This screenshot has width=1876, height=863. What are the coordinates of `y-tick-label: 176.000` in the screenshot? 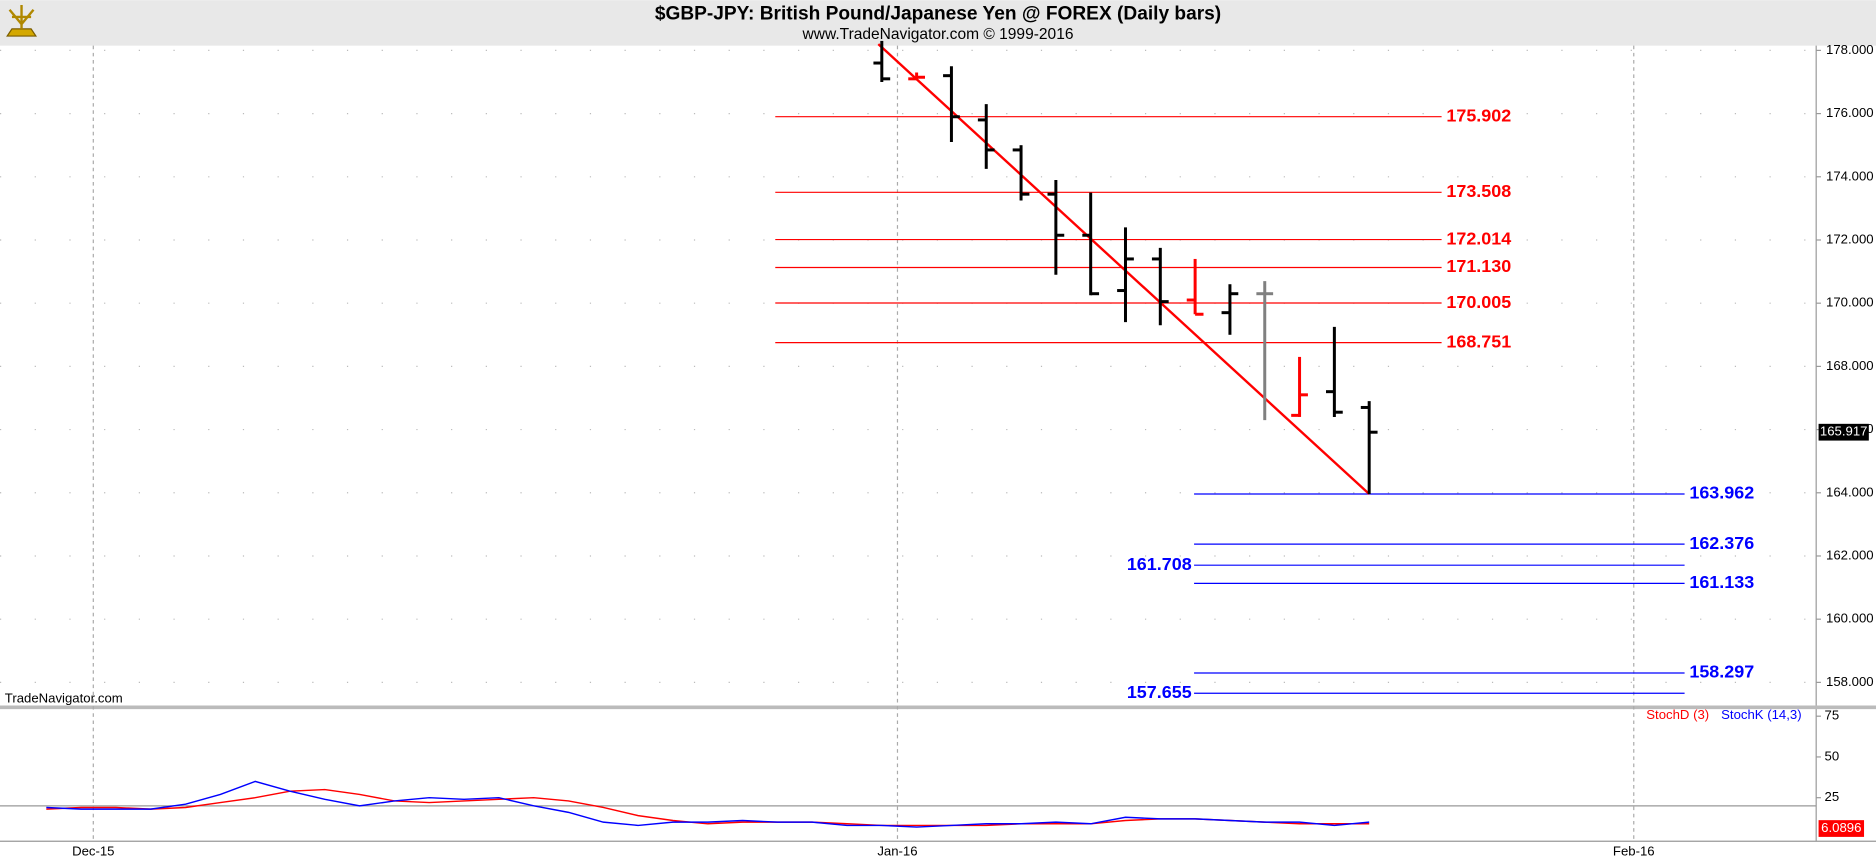 It's located at (1850, 112).